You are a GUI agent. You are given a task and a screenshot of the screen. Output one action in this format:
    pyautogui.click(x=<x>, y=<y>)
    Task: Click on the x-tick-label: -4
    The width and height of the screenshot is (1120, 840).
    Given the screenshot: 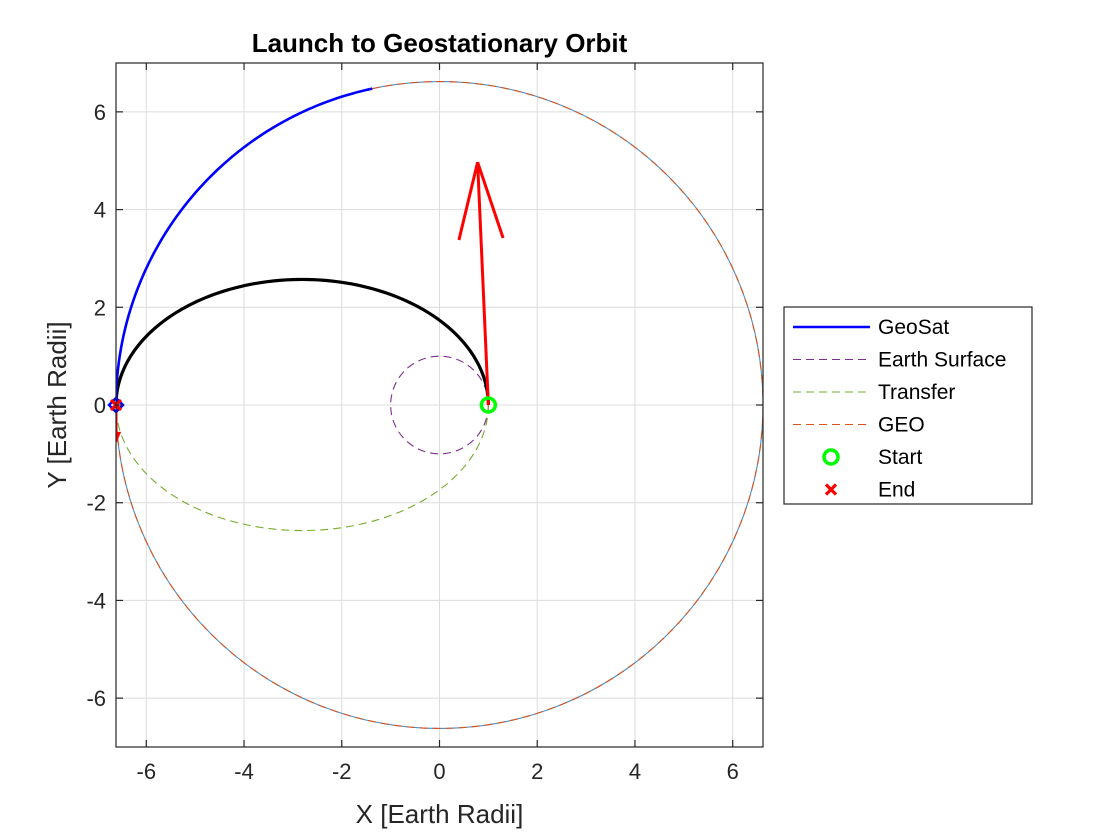 What is the action you would take?
    pyautogui.click(x=244, y=771)
    